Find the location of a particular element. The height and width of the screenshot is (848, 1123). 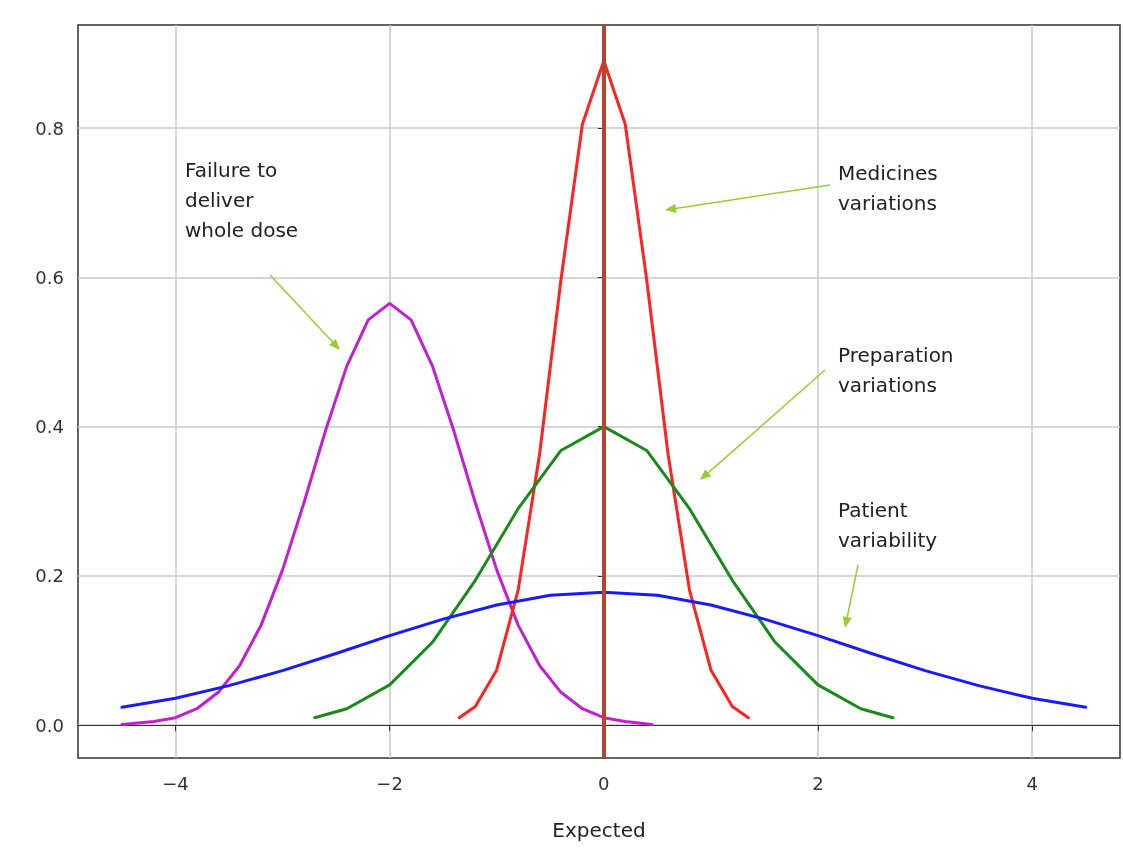

y-tick-label: 0.6 is located at coordinates (49, 277).